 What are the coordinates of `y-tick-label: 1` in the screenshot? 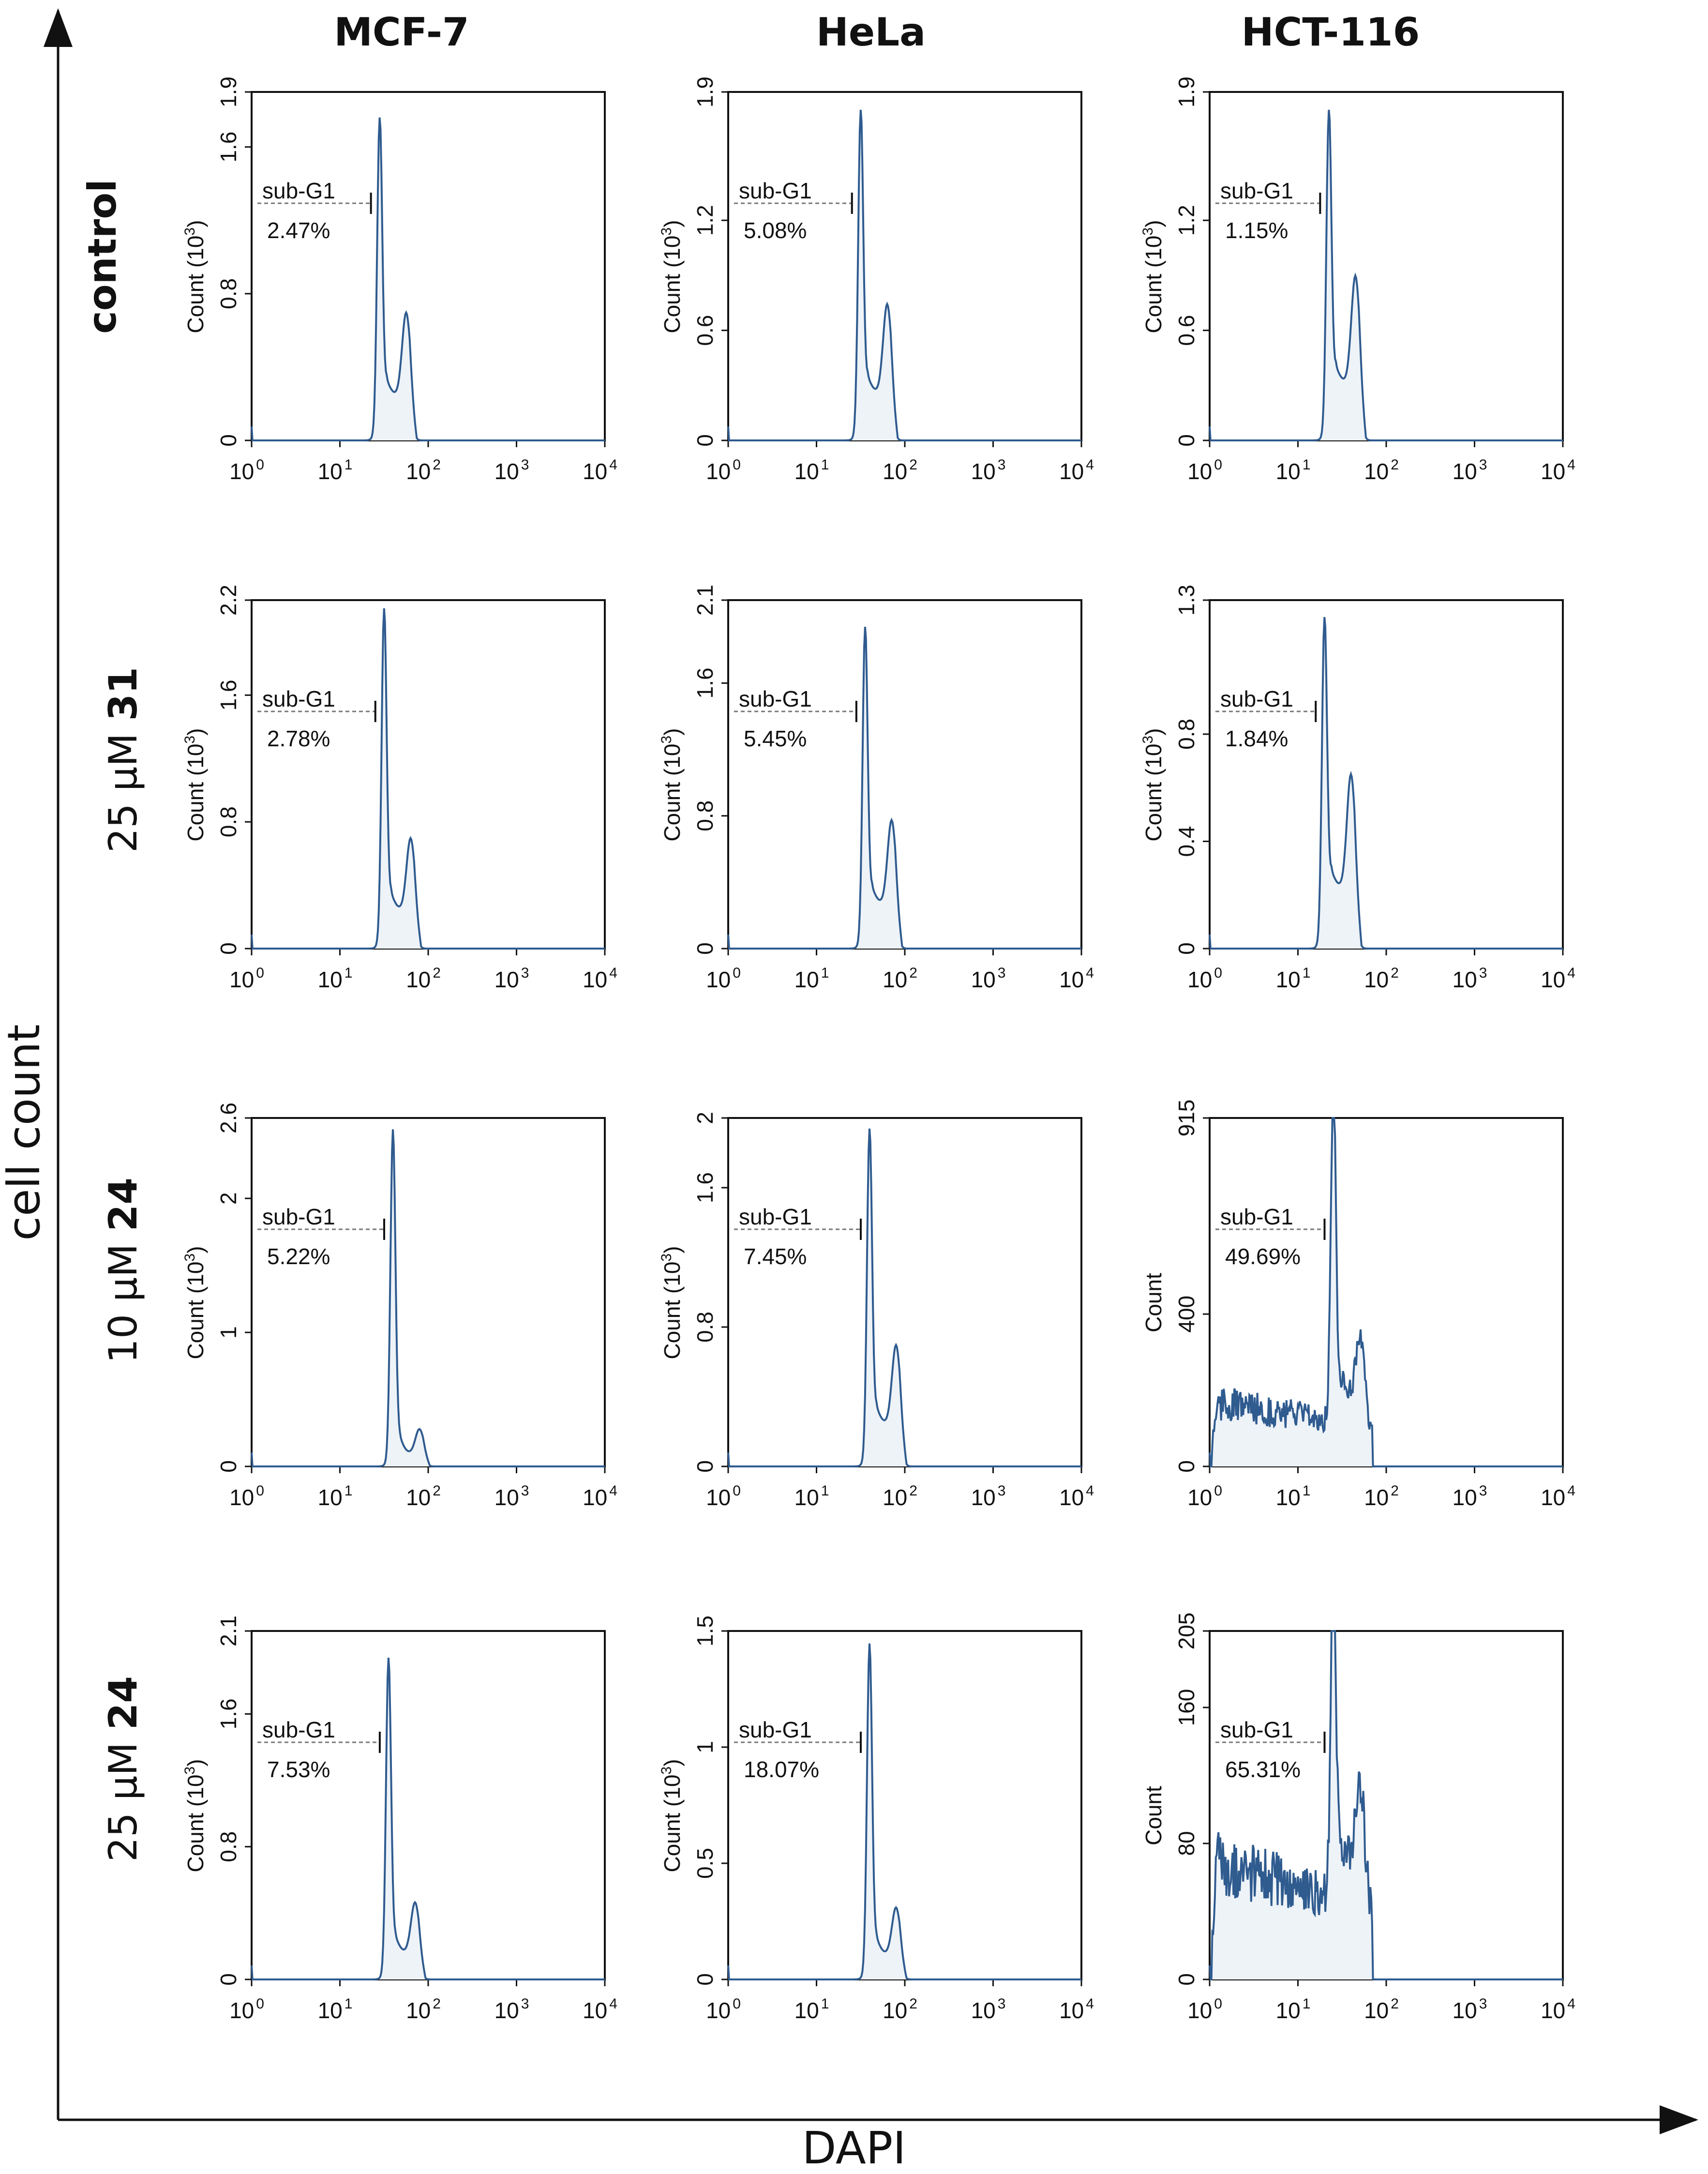 It's located at (228, 1332).